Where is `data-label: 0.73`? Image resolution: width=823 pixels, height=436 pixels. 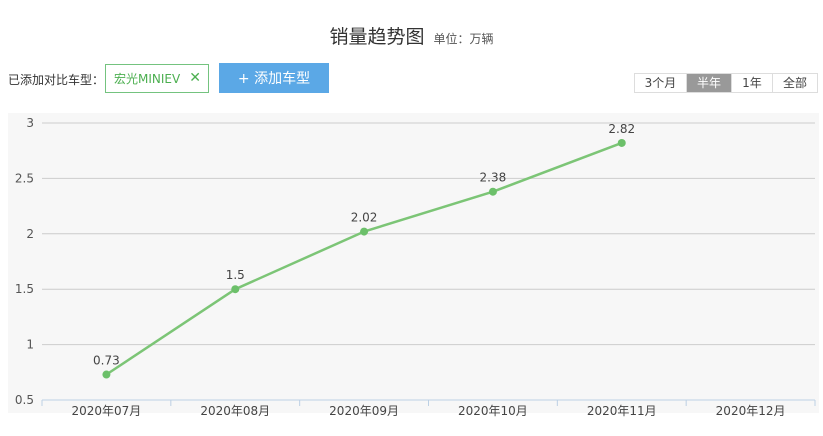 data-label: 0.73 is located at coordinates (106, 361).